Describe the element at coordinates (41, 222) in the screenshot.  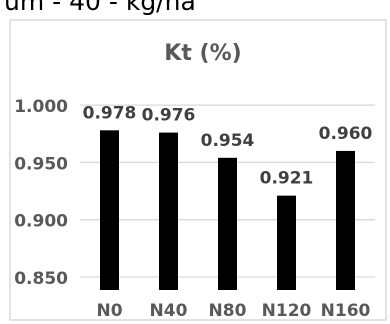
I see `y-tick-label: 0.900` at that location.